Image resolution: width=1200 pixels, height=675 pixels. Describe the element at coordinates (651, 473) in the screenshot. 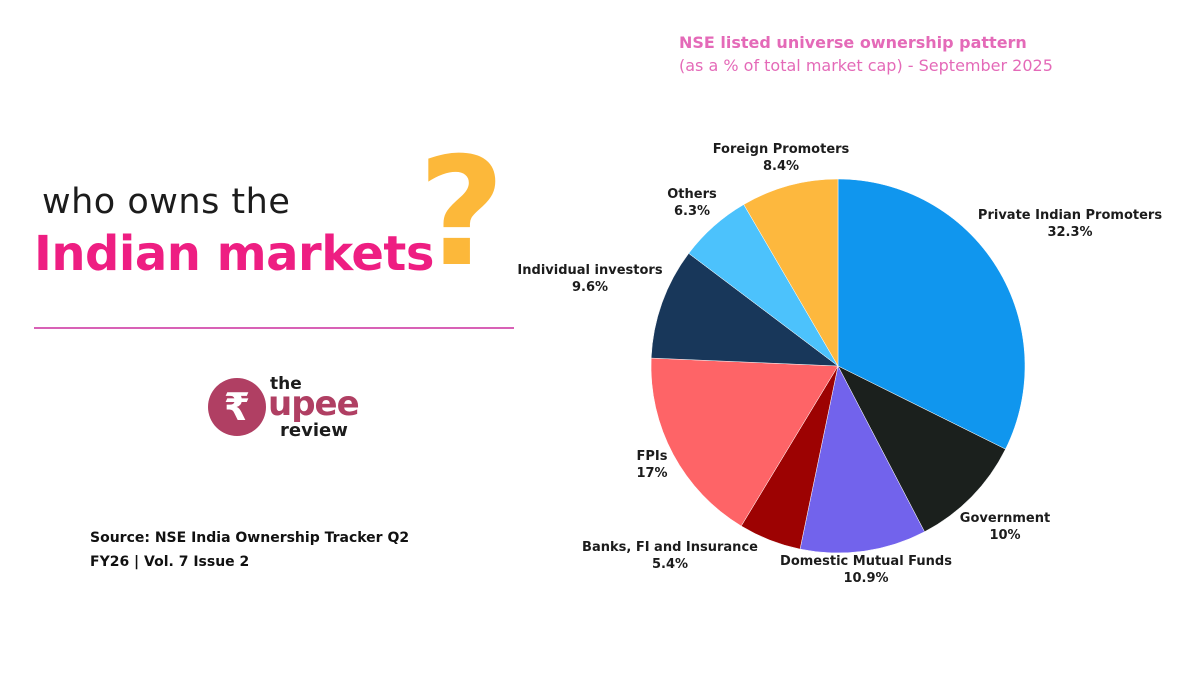

I see `slice-value-fpis: 17%` at that location.